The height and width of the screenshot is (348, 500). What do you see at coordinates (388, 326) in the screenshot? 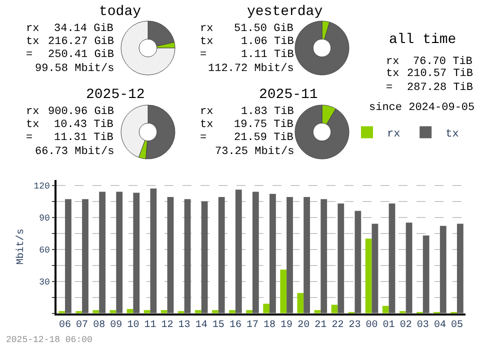
I see `x-tick-label: 01` at bounding box center [388, 326].